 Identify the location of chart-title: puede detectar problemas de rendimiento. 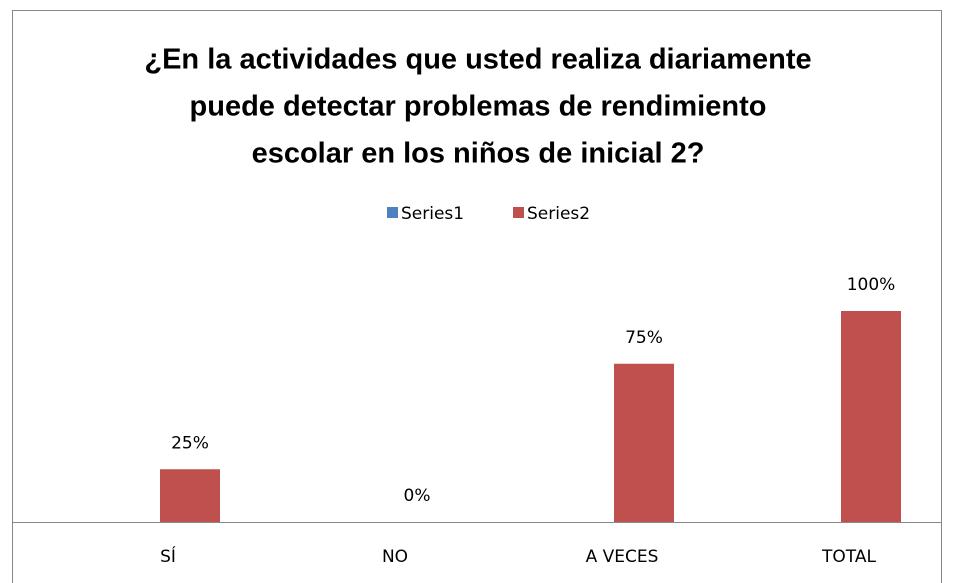
(478, 107).